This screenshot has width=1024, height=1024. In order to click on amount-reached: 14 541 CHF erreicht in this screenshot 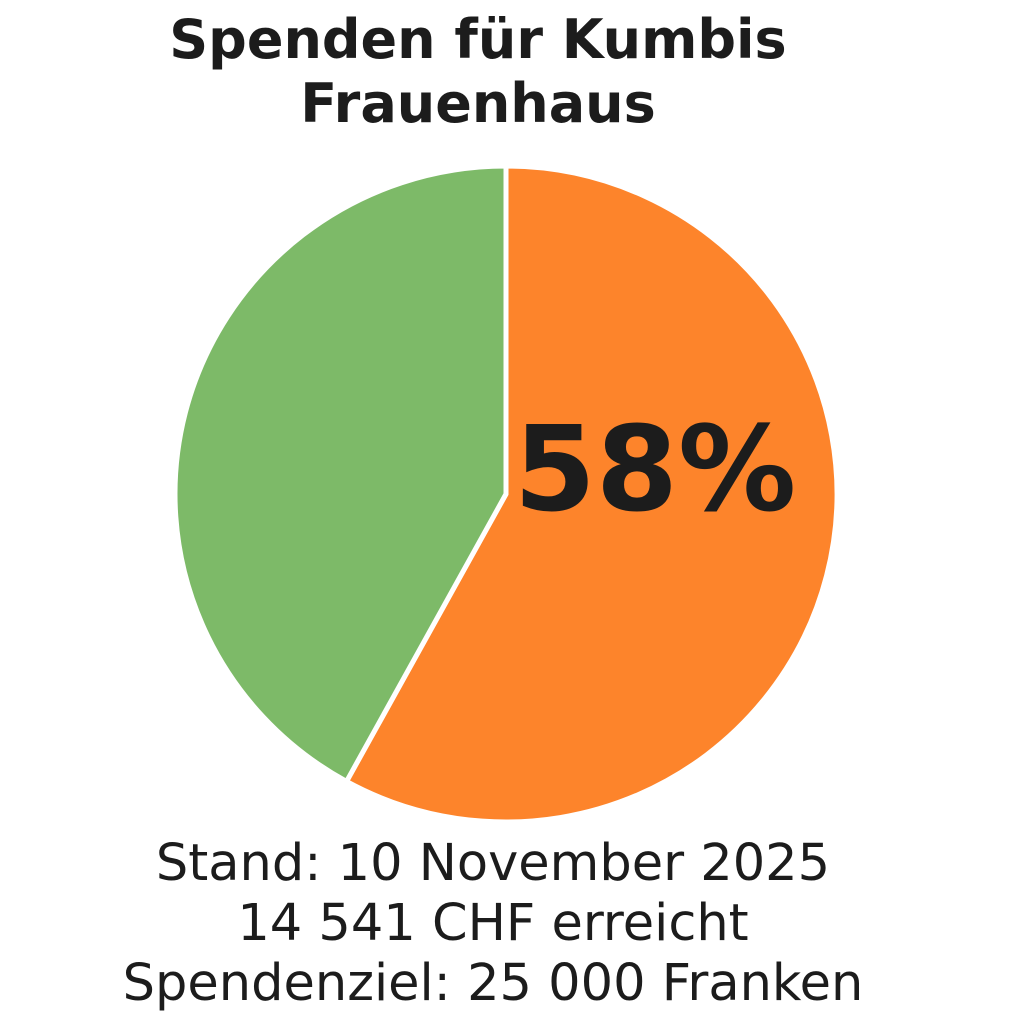, I will do `click(493, 923)`.